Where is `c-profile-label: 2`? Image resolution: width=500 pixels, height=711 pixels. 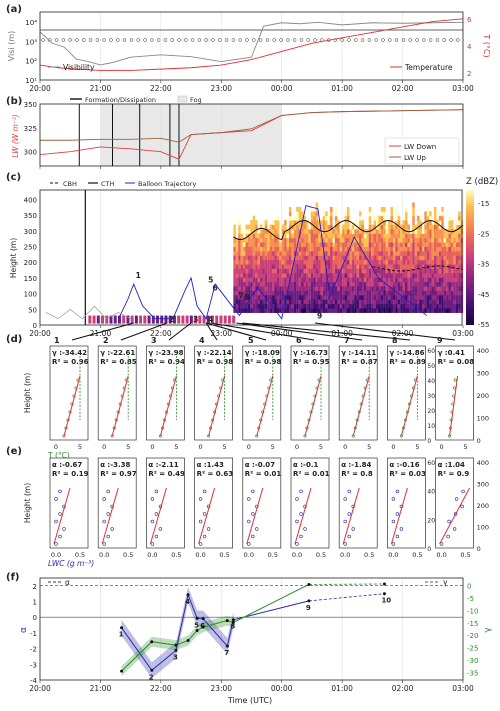 c-profile-label: 2 is located at coordinates (171, 319).